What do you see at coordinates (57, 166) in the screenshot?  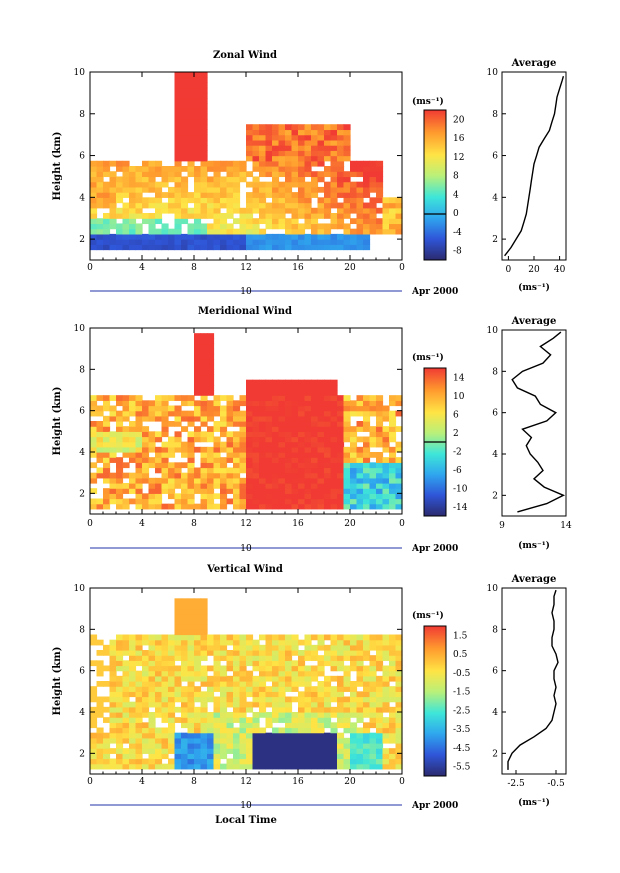 I see `zonal-ylabel: Height (km)` at bounding box center [57, 166].